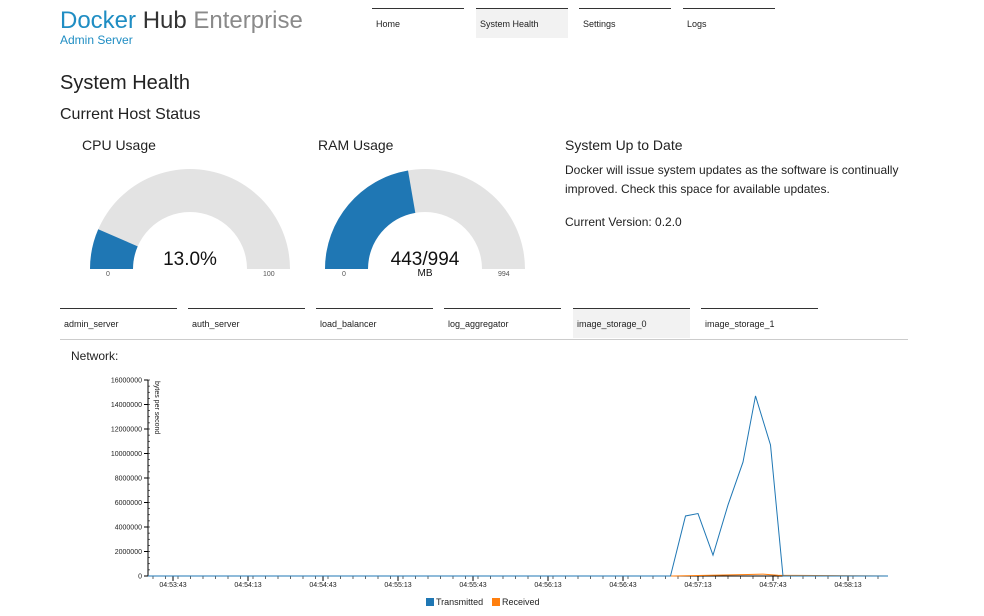  Describe the element at coordinates (98, 20) in the screenshot. I see `brand-word-docker: Docker` at that location.